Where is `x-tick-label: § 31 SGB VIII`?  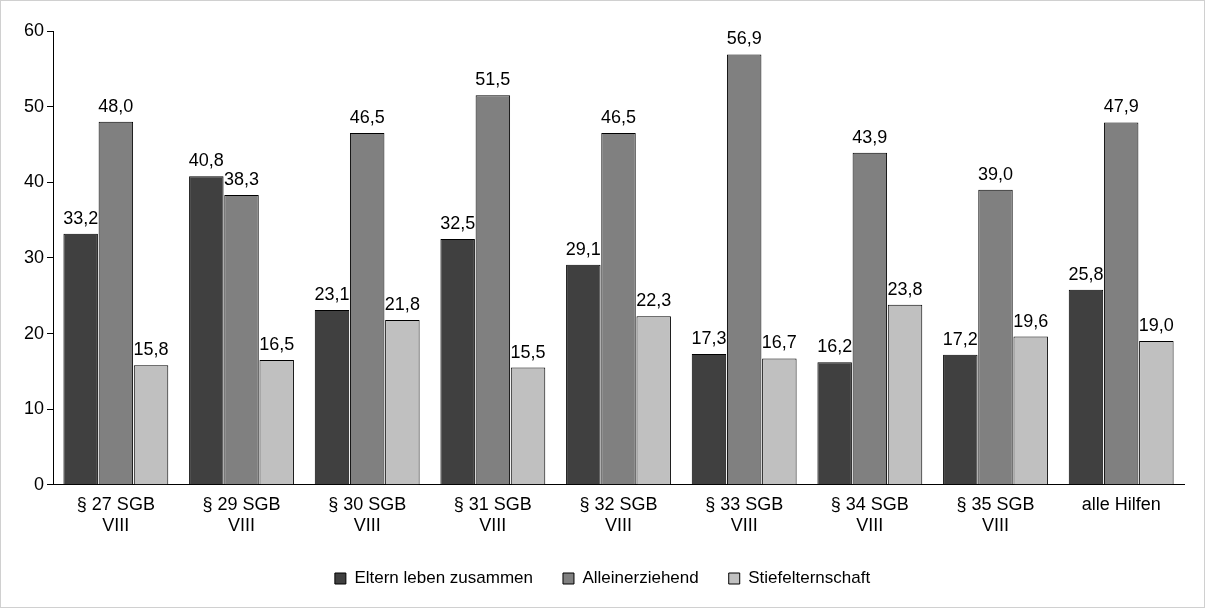 x-tick-label: § 31 SGB VIII is located at coordinates (492, 514).